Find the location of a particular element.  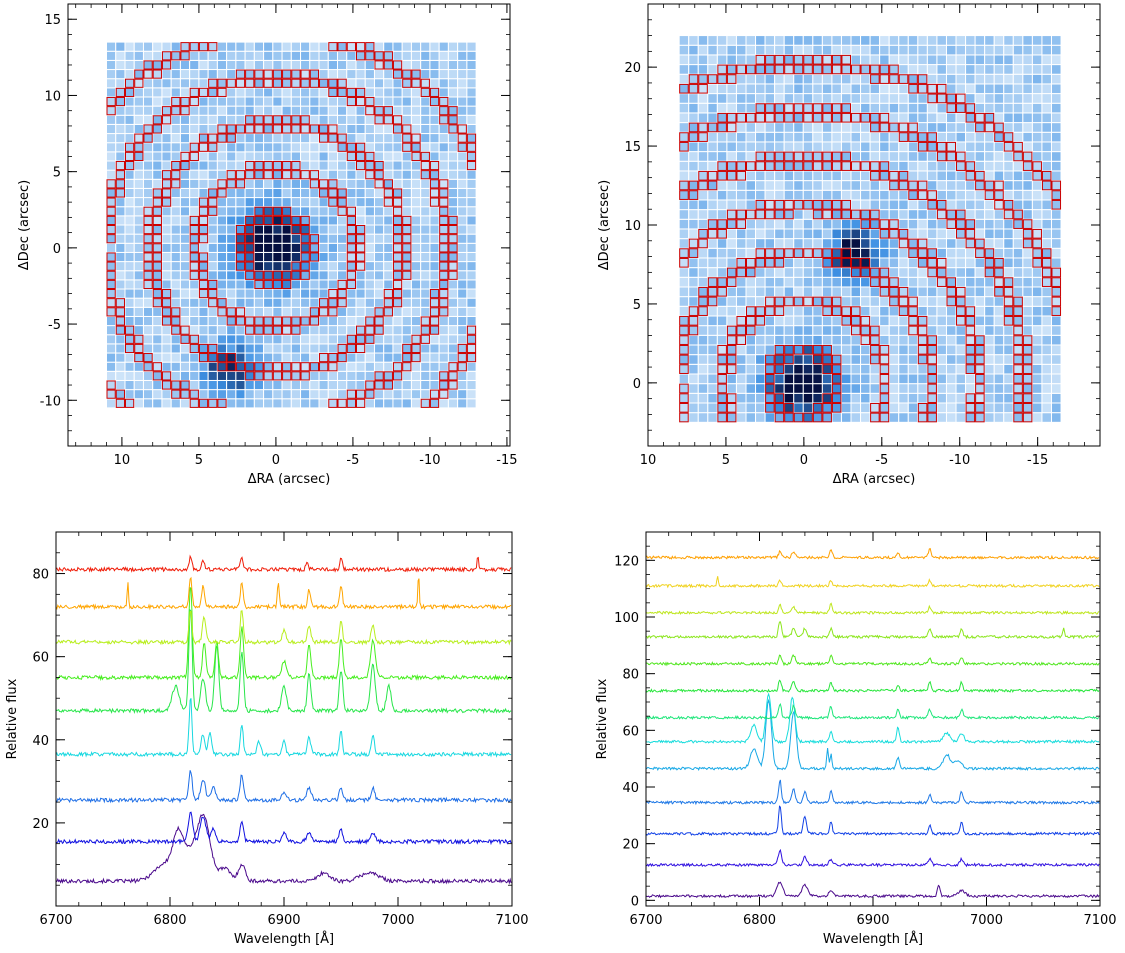

x-tick-label: 0 is located at coordinates (804, 460).